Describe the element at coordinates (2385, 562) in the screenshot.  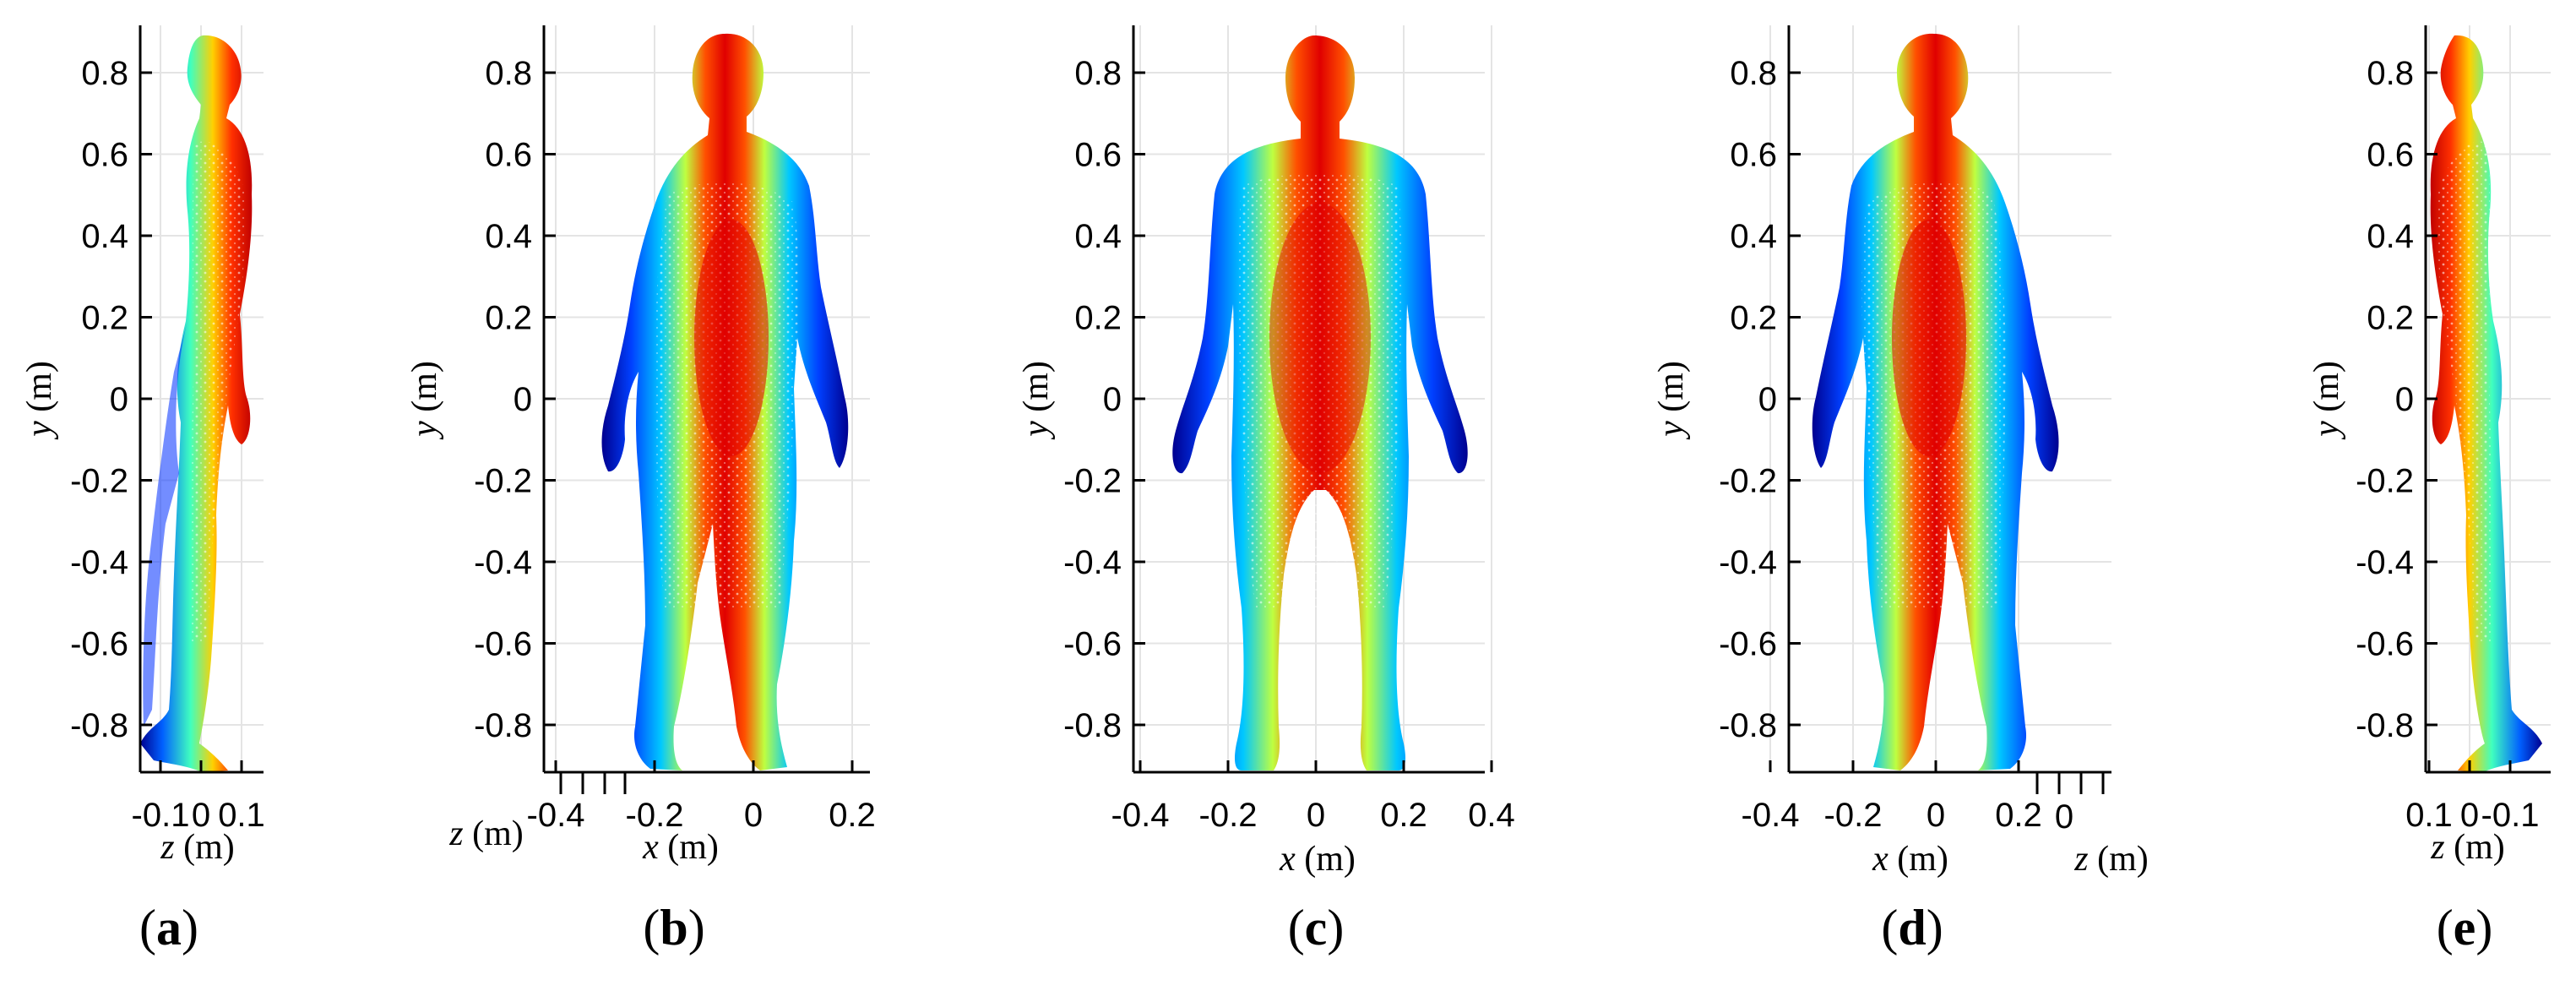
I see `panel-e-ytick-label: -0.4` at that location.